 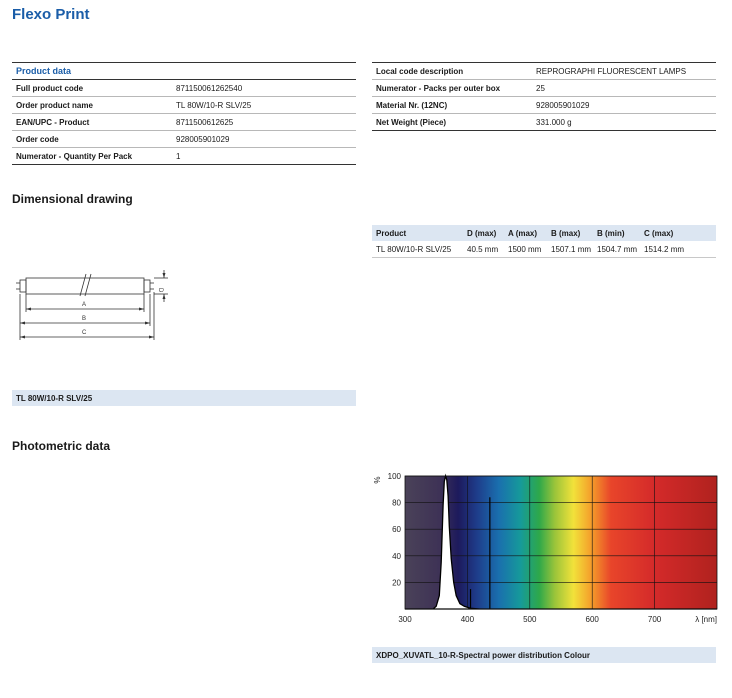 I want to click on row-value: 8711500612625, so click(x=205, y=122).